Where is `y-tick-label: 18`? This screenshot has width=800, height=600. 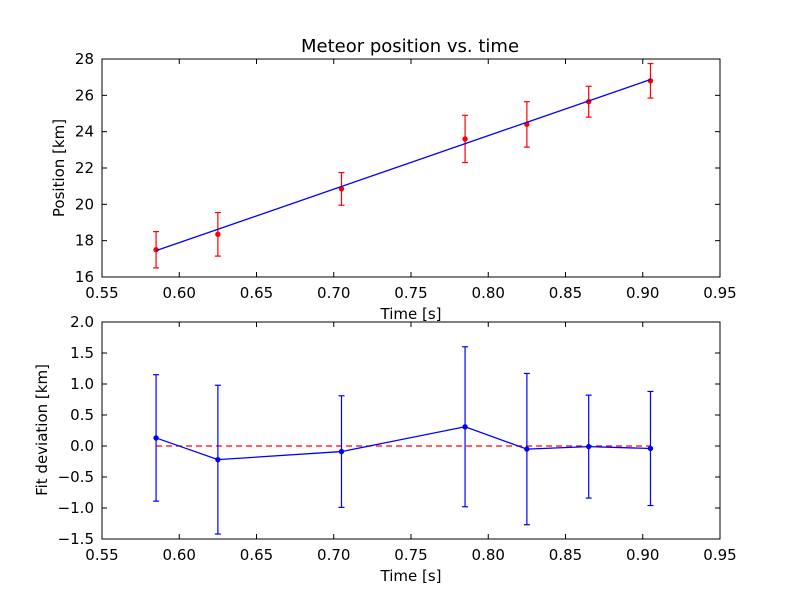
y-tick-label: 18 is located at coordinates (84, 241).